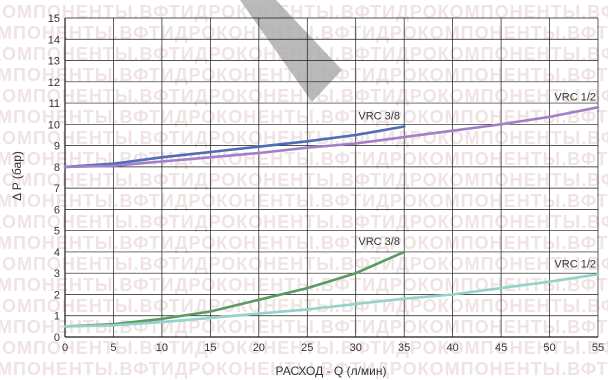  What do you see at coordinates (259, 348) in the screenshot?
I see `x-tick-label: 20` at bounding box center [259, 348].